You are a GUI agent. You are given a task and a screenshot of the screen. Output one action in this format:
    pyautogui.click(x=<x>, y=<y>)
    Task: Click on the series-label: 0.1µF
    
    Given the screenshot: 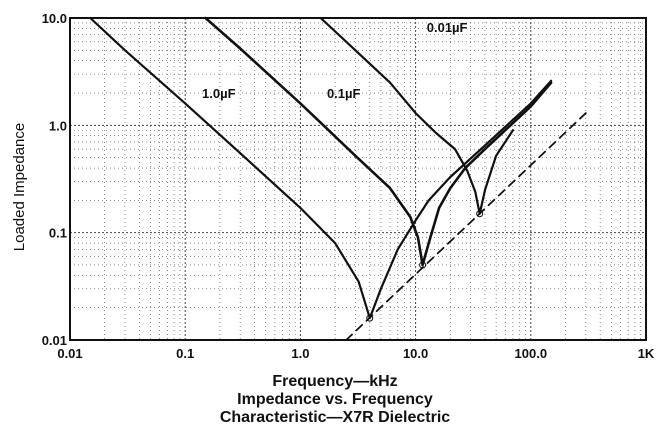 What is the action you would take?
    pyautogui.click(x=344, y=93)
    